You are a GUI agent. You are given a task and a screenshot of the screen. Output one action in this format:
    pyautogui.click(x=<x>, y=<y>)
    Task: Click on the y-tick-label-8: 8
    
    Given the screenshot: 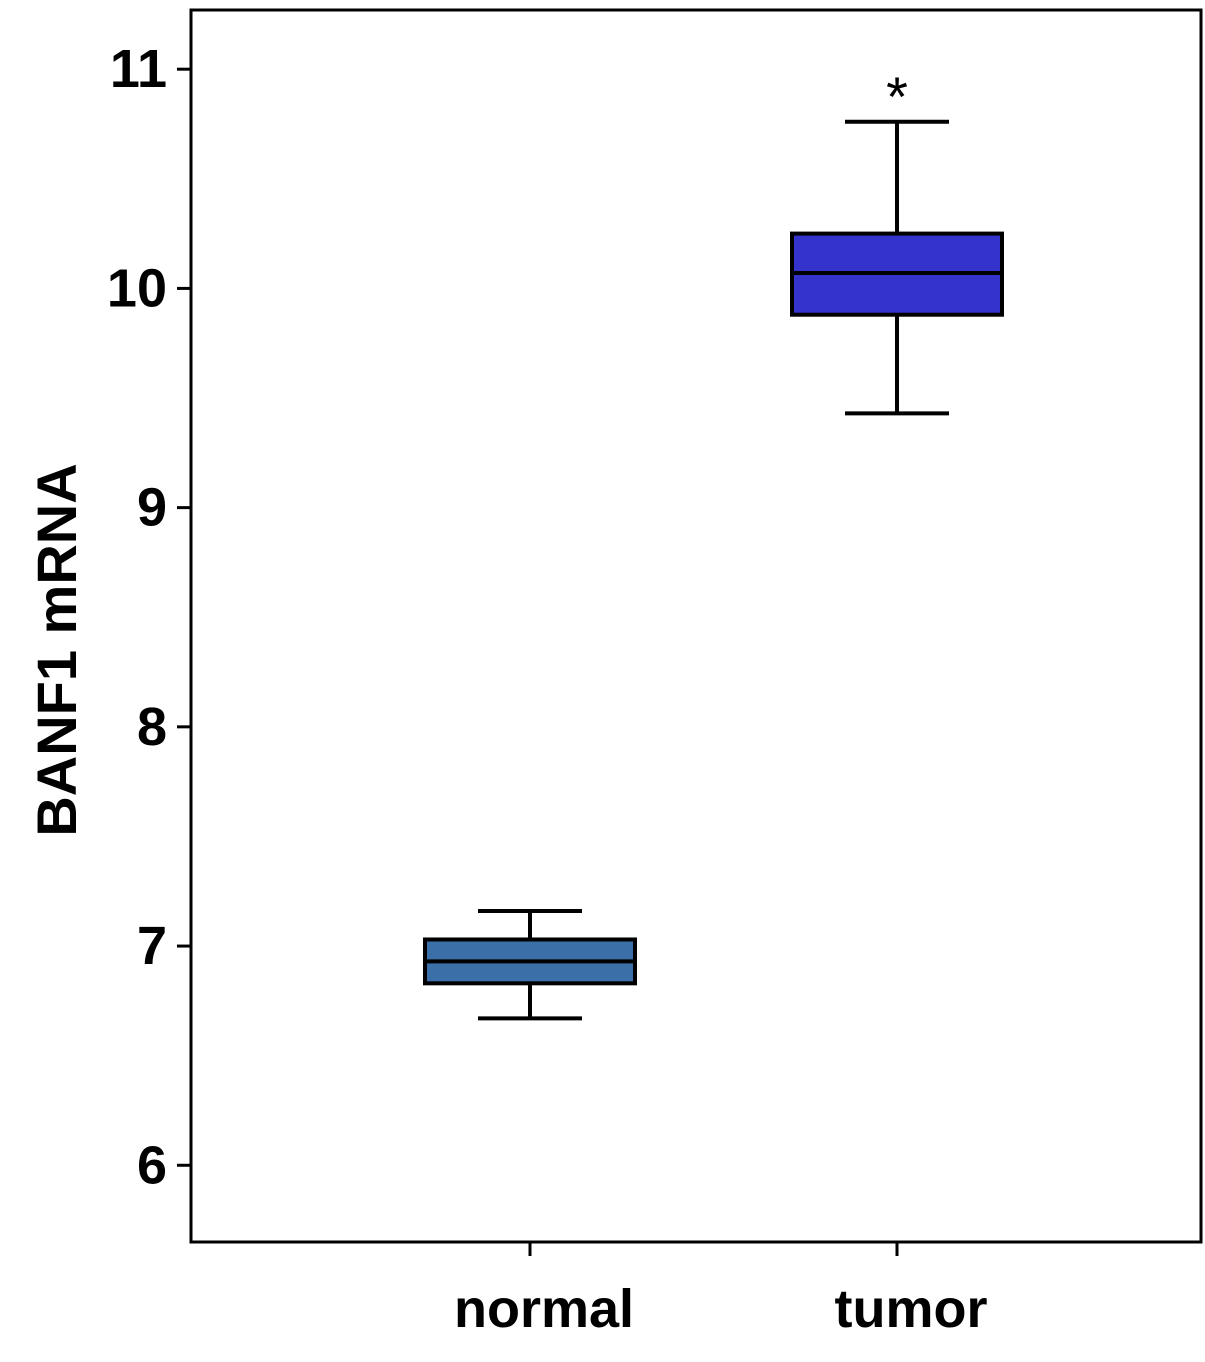 What is the action you would take?
    pyautogui.click(x=152, y=727)
    